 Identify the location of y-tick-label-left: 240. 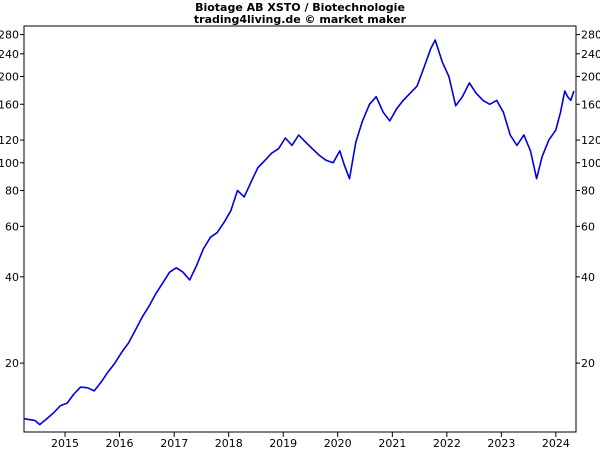
(9, 54).